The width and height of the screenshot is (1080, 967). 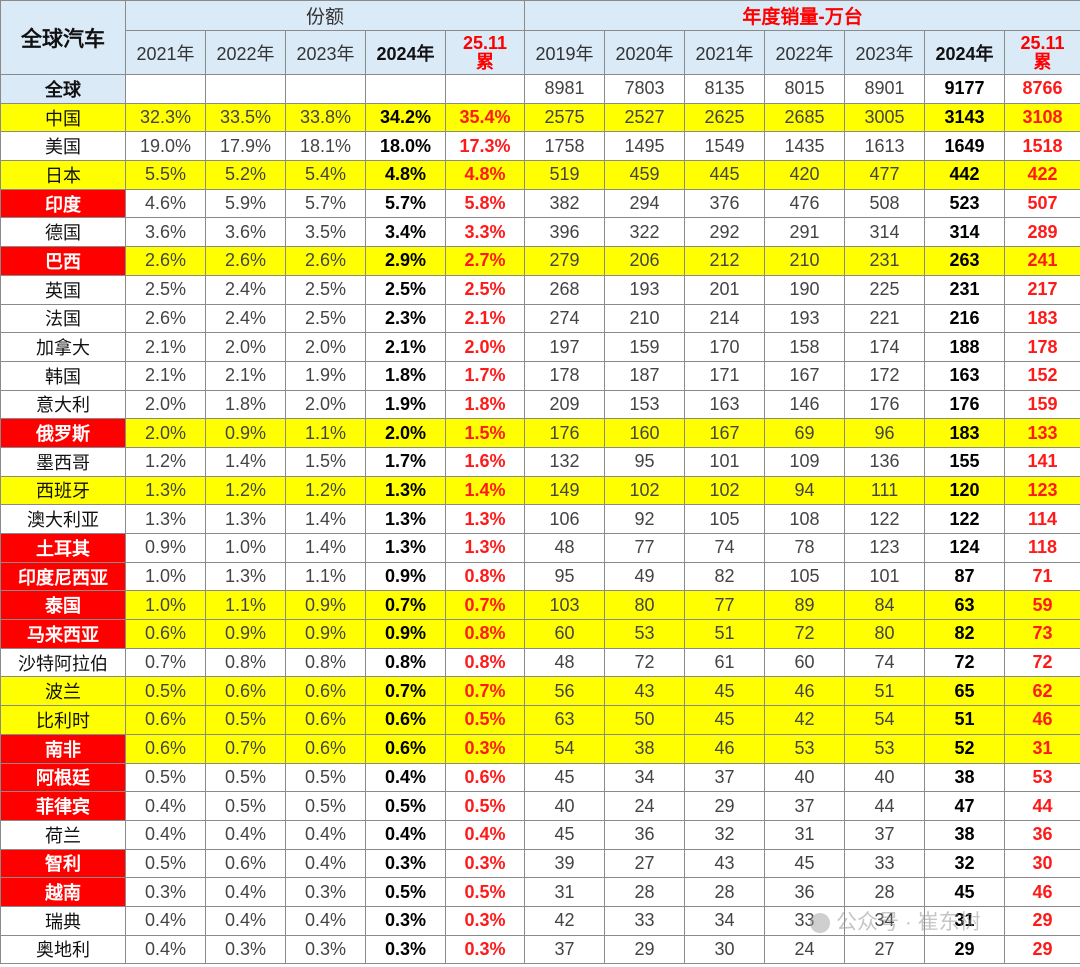 What do you see at coordinates (885, 232) in the screenshot?
I see `sales-cell: 314` at bounding box center [885, 232].